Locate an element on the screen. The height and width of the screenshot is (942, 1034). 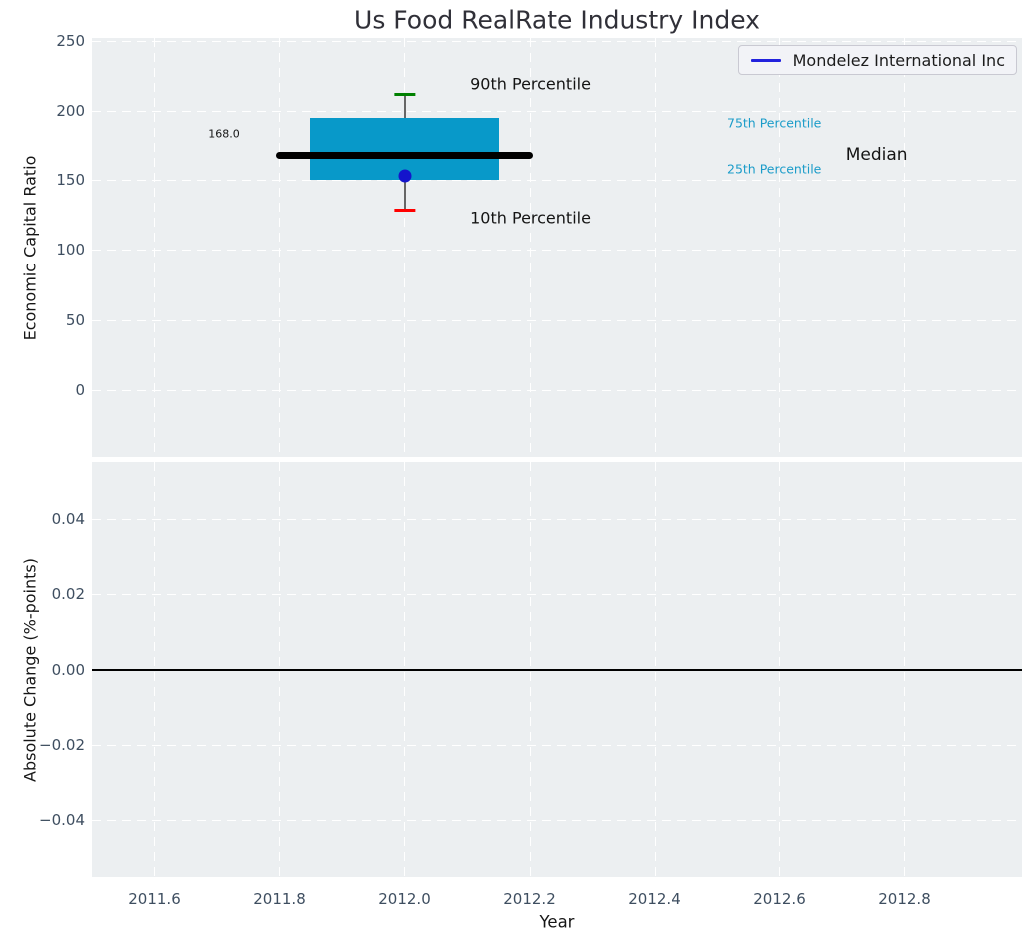
legend: Mondelez International Inc is located at coordinates (877, 60).